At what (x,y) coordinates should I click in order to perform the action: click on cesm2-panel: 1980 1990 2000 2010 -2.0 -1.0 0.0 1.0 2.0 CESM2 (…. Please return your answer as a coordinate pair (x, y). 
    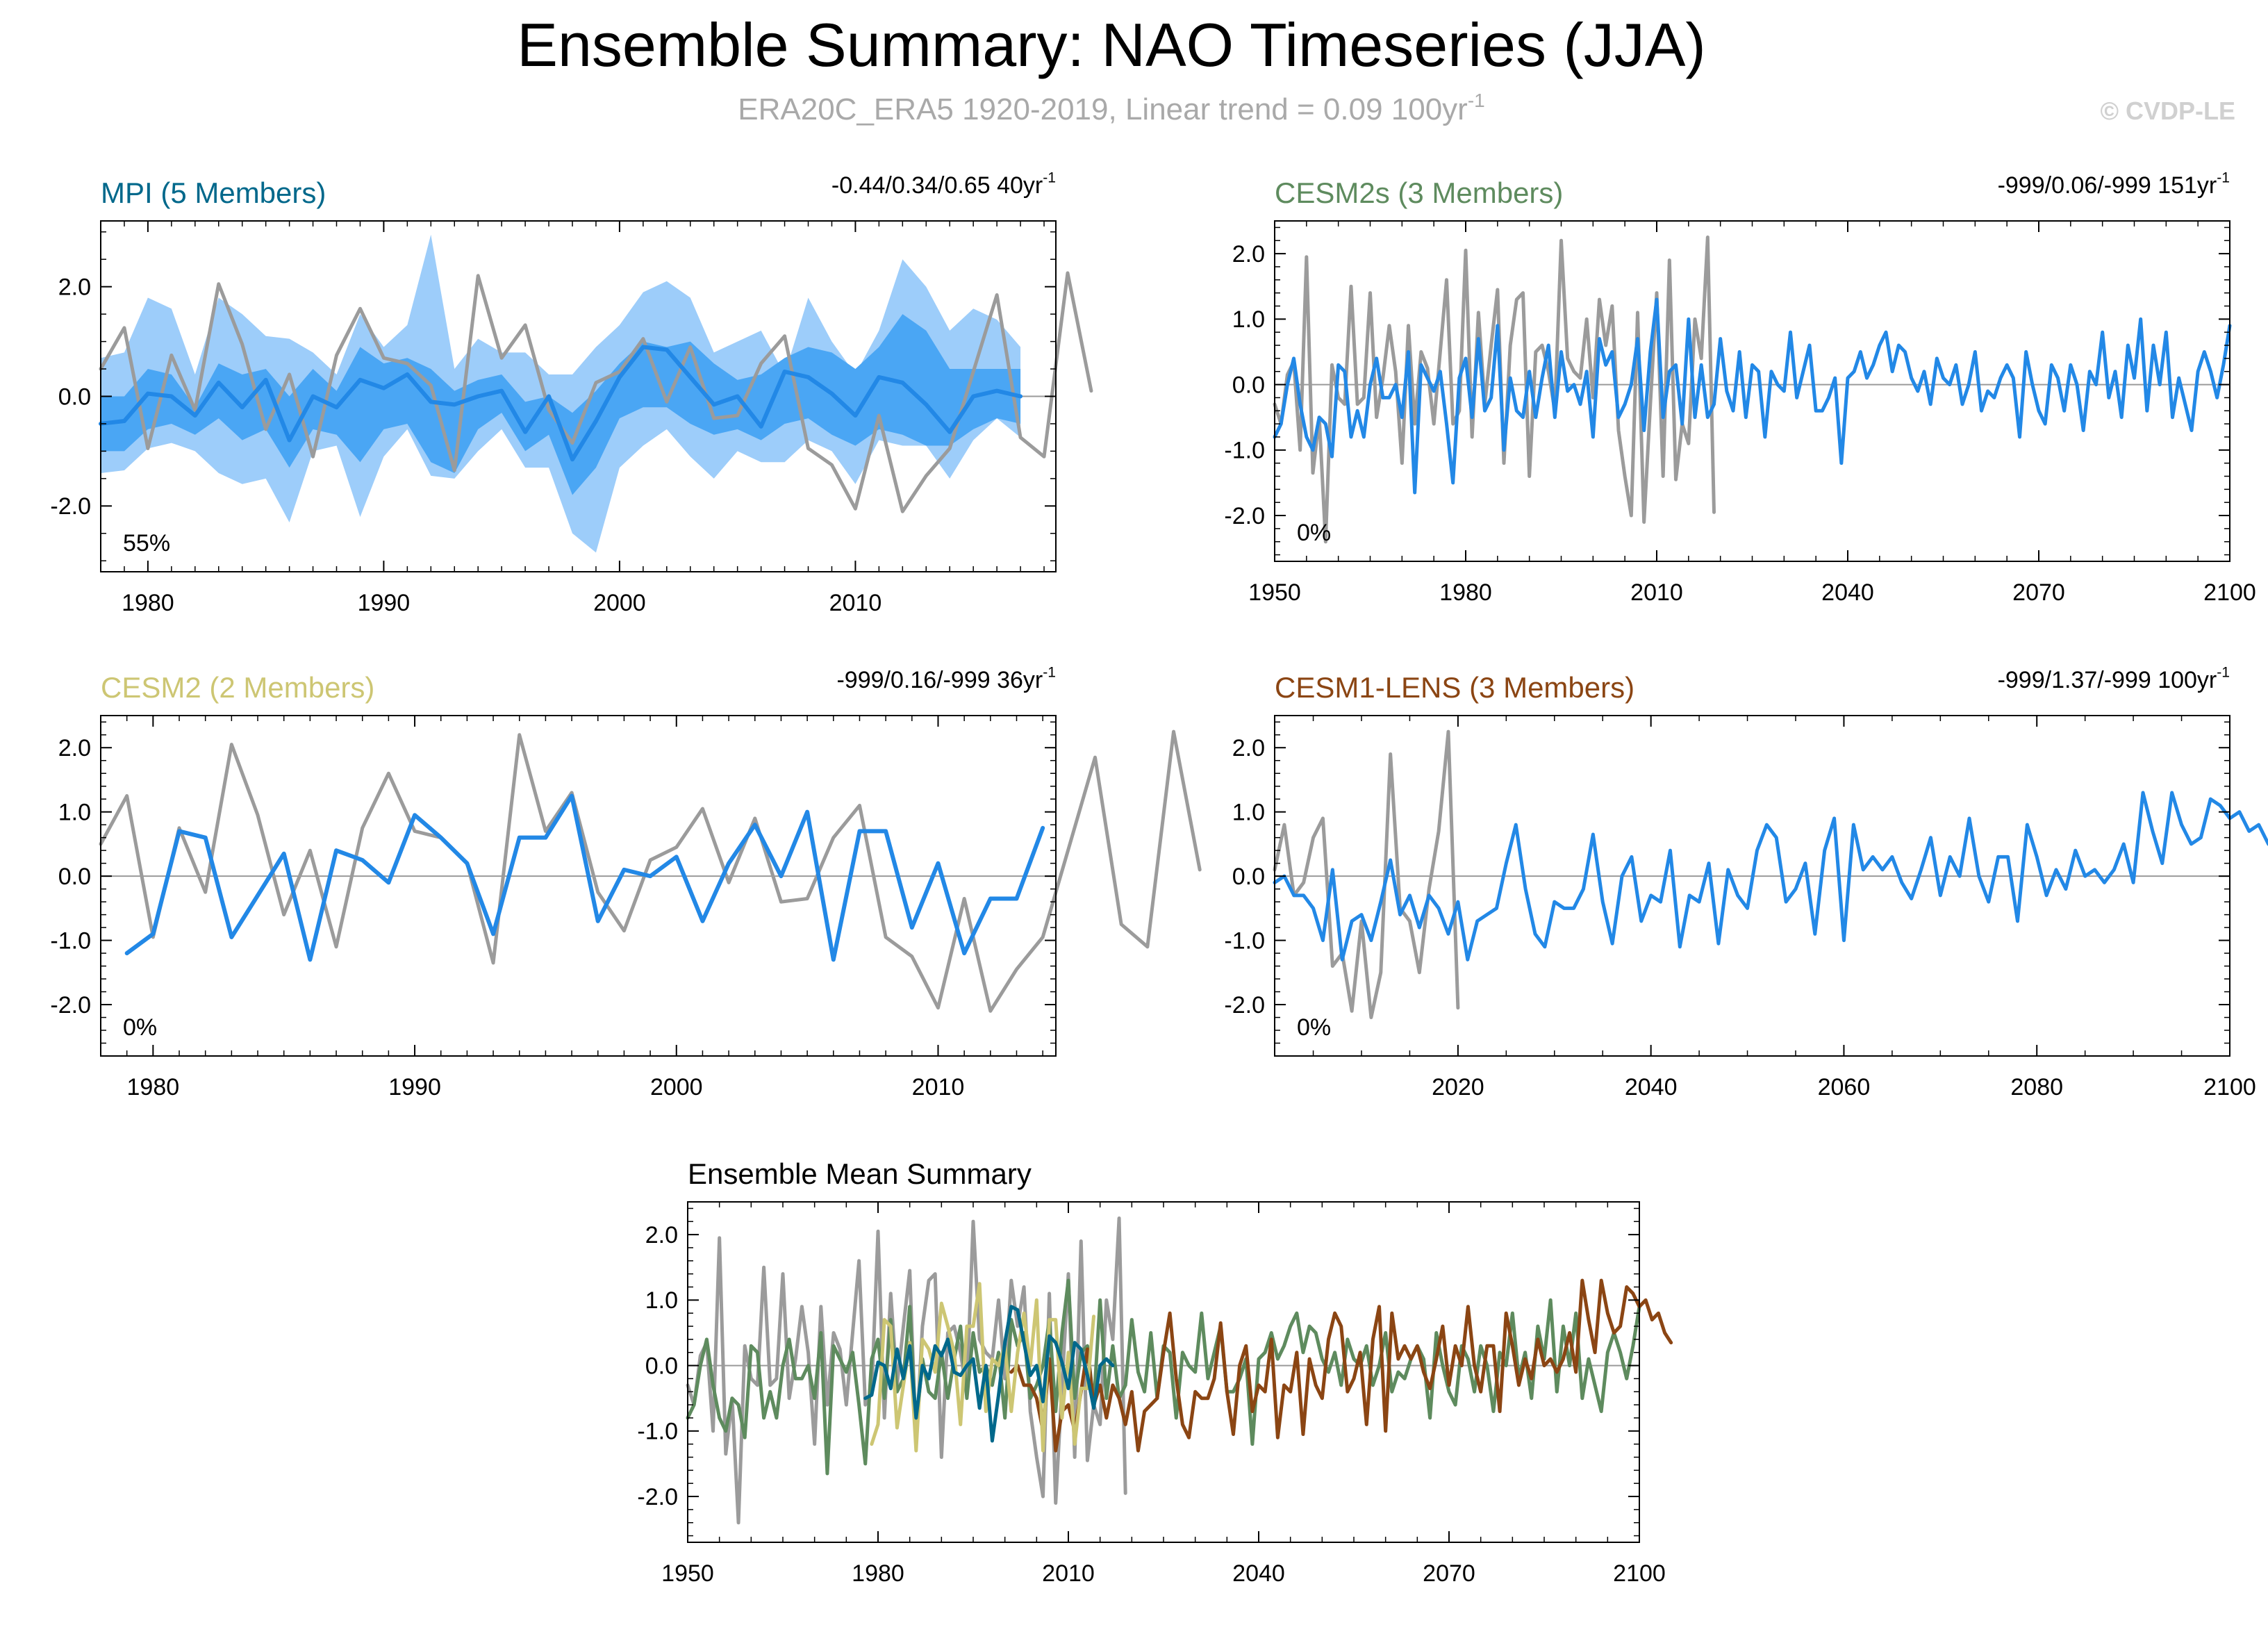
    Looking at the image, I should click on (626, 883).